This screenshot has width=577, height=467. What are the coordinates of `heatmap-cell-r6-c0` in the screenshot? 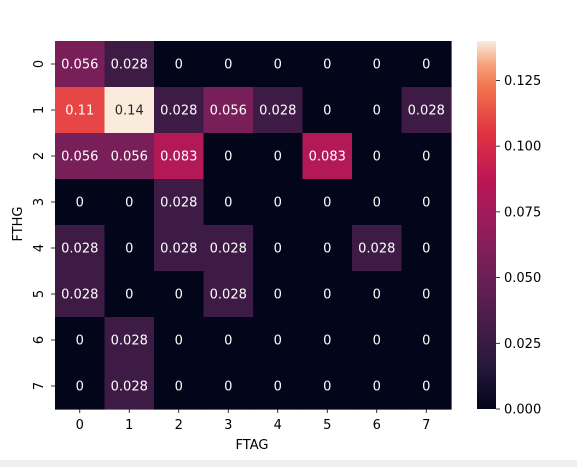 It's located at (80, 340).